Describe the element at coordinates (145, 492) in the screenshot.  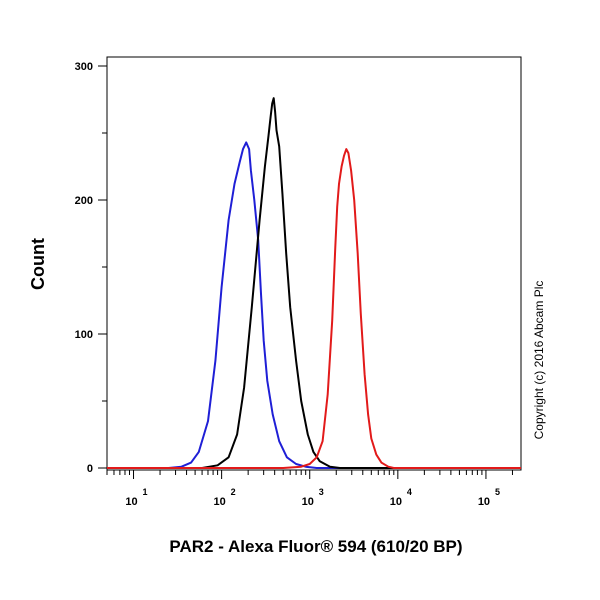
I see `x-tick-exponent: 1` at that location.